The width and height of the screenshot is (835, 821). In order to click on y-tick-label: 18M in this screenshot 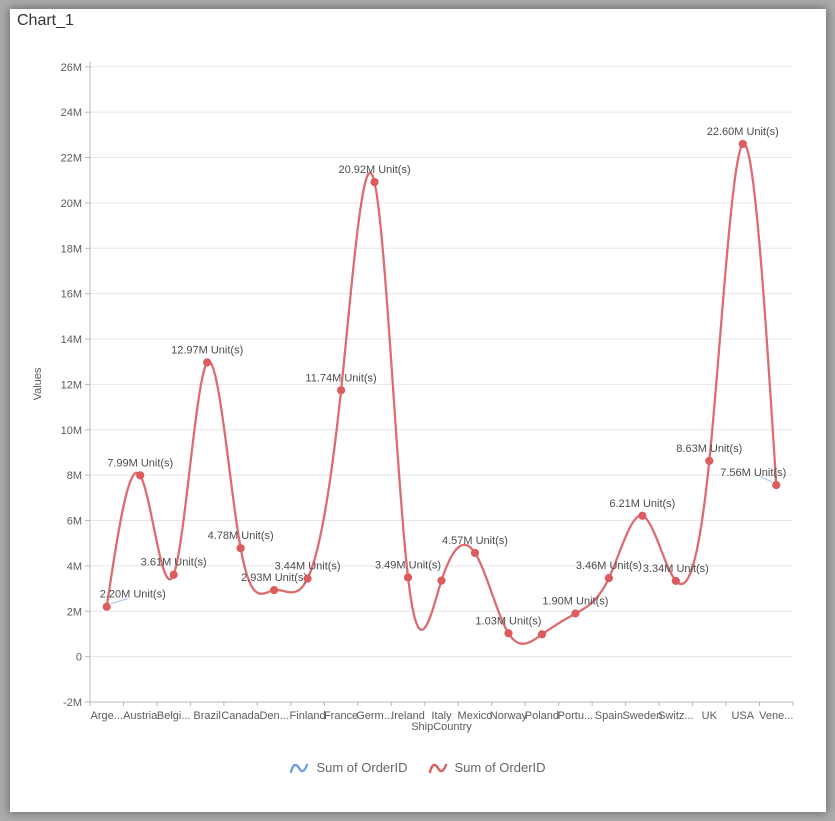, I will do `click(71, 249)`.